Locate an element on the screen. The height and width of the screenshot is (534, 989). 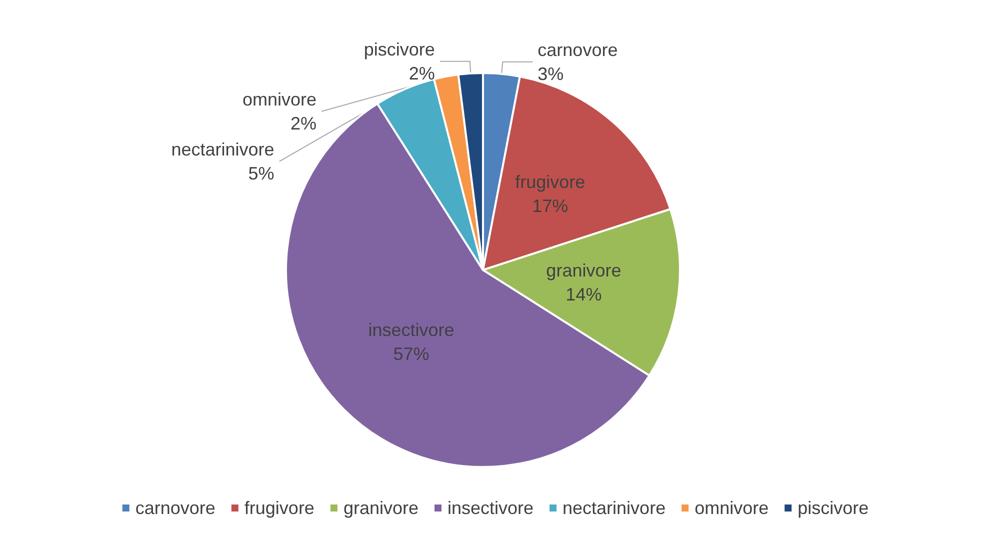
slice-label: frugivore is located at coordinates (550, 182).